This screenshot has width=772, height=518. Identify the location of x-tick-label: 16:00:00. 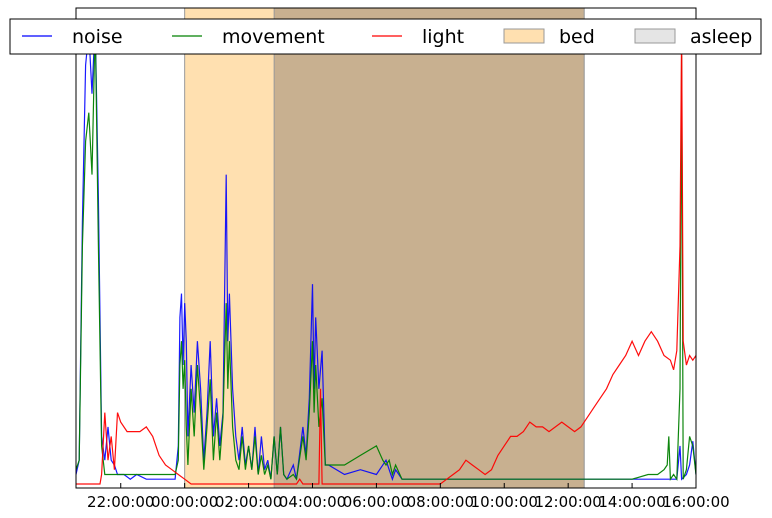
(695, 502).